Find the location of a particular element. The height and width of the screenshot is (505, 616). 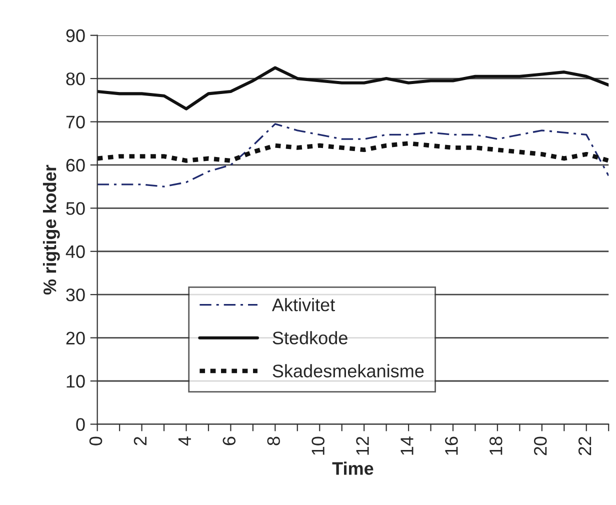

x-tick-label: 10 is located at coordinates (318, 445).